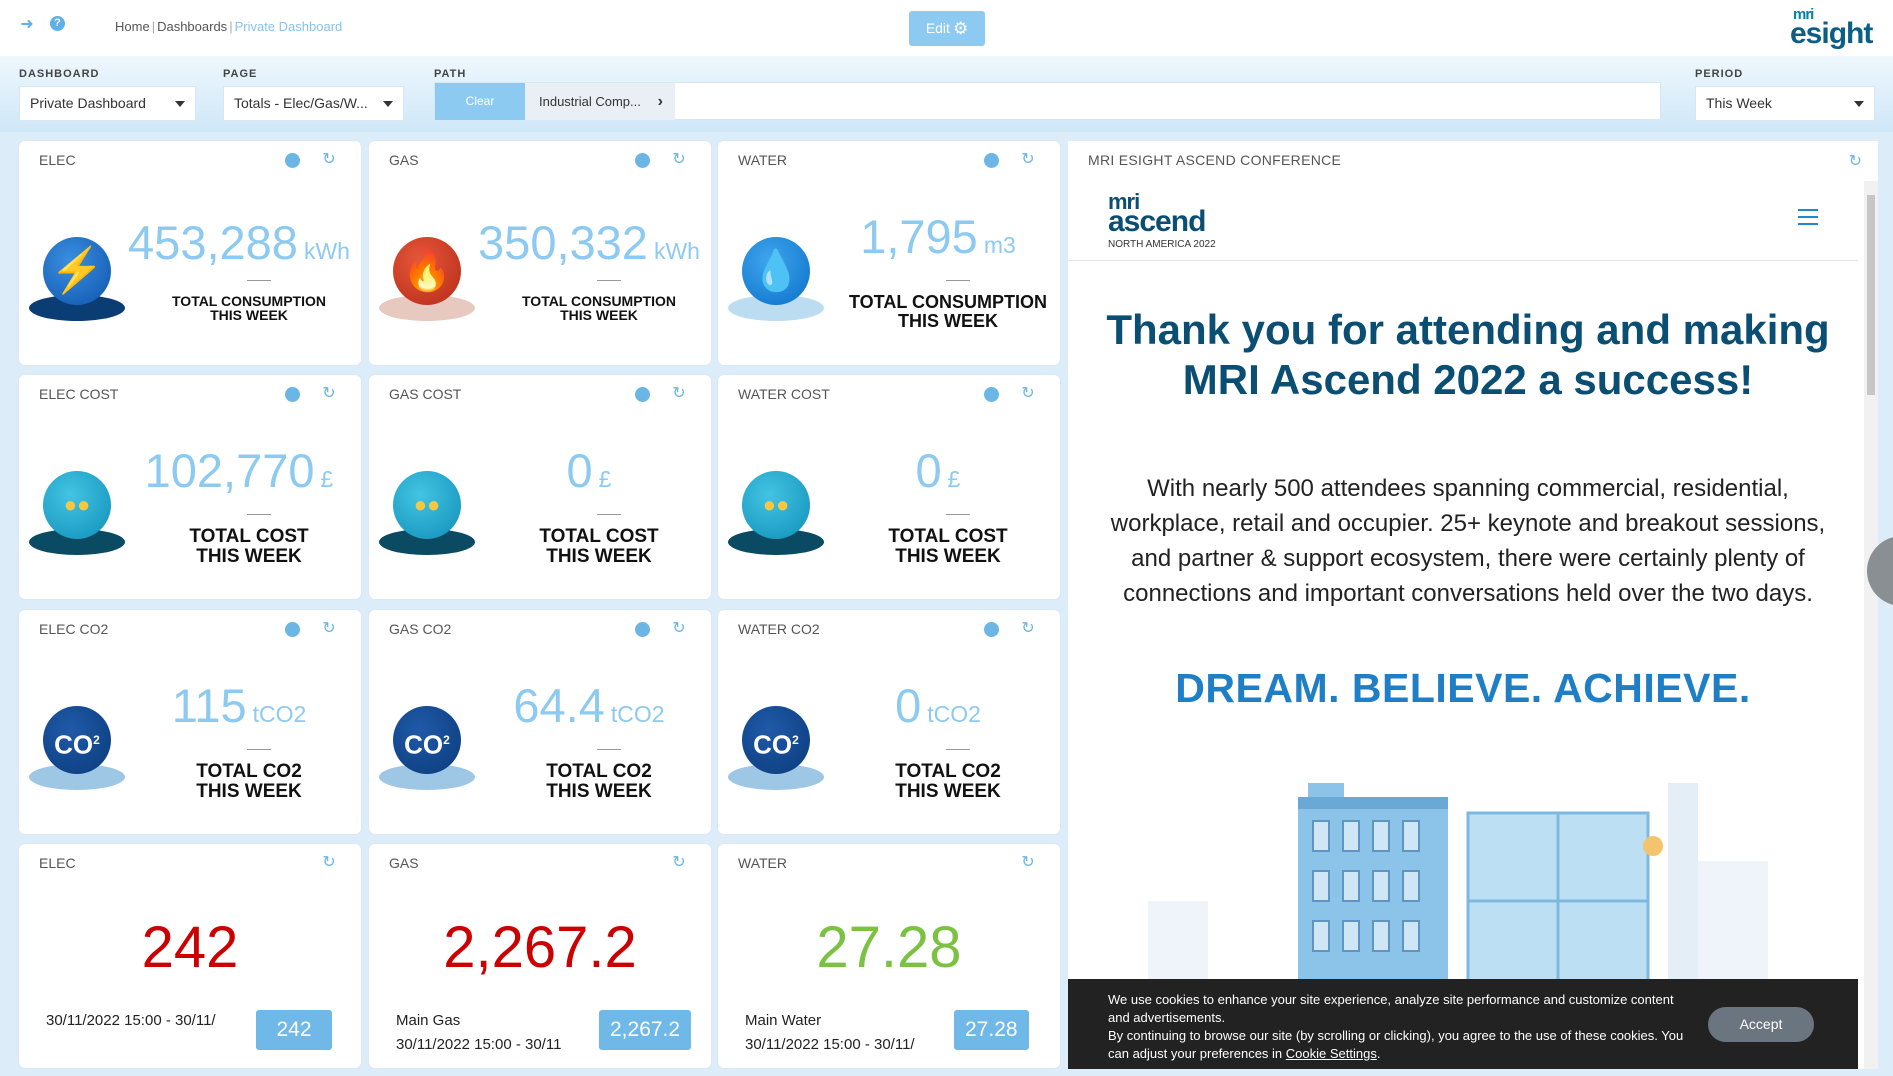 This screenshot has height=1076, width=1893. What do you see at coordinates (27, 24) in the screenshot?
I see `logout-icon: ➜` at bounding box center [27, 24].